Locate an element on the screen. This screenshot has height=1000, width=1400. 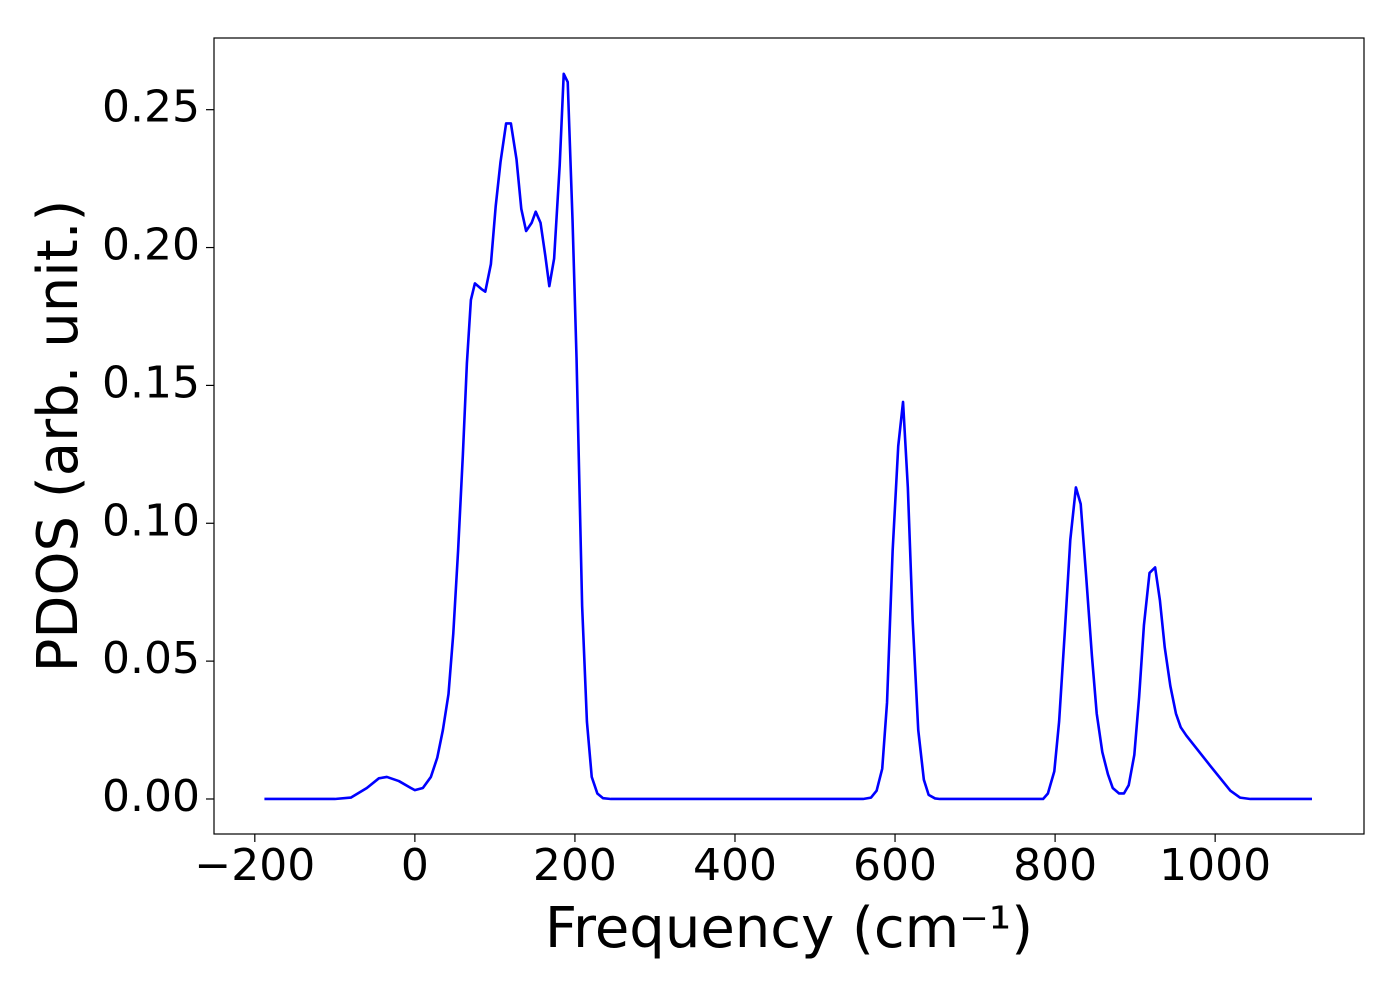
y-tick-label: 0.25 is located at coordinates (151, 107).